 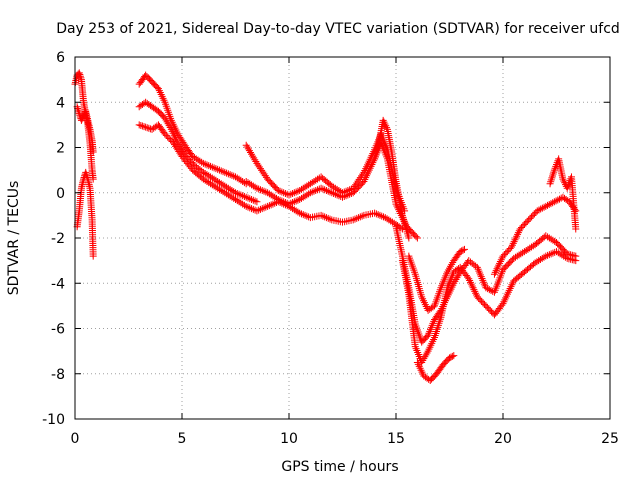 I want to click on x-tick-label: 15, so click(x=396, y=439).